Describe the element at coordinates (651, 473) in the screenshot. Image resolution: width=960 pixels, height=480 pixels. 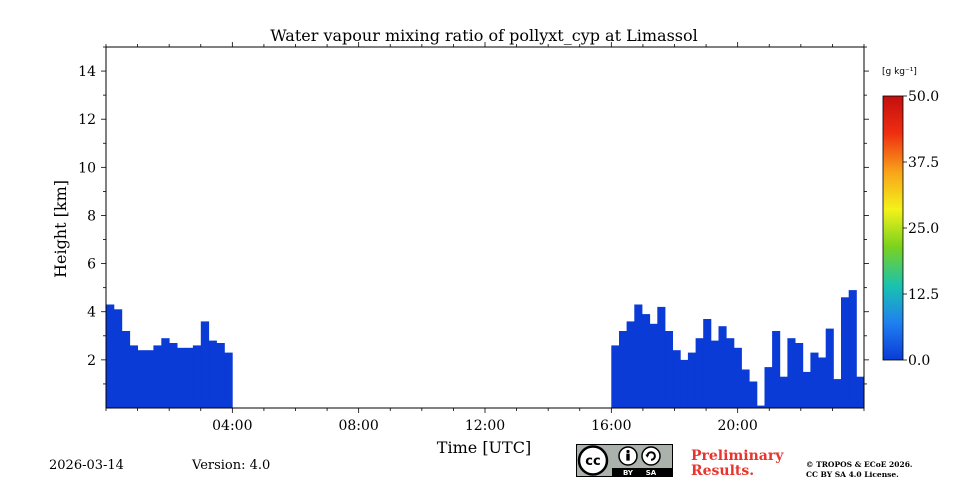
I see `svg-text: SA` at that location.